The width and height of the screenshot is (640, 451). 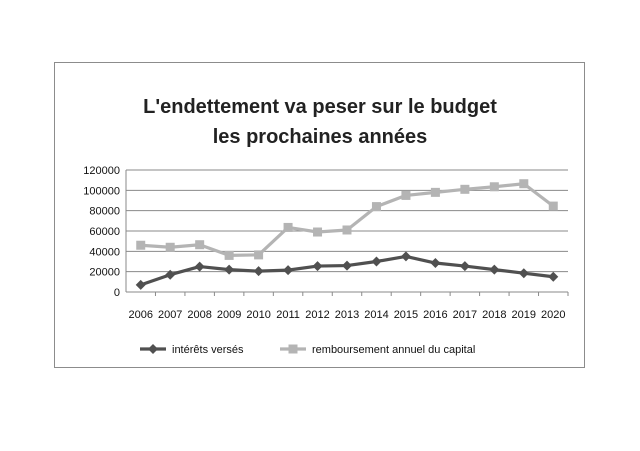 I want to click on x-tick-label: 2015, so click(x=406, y=315).